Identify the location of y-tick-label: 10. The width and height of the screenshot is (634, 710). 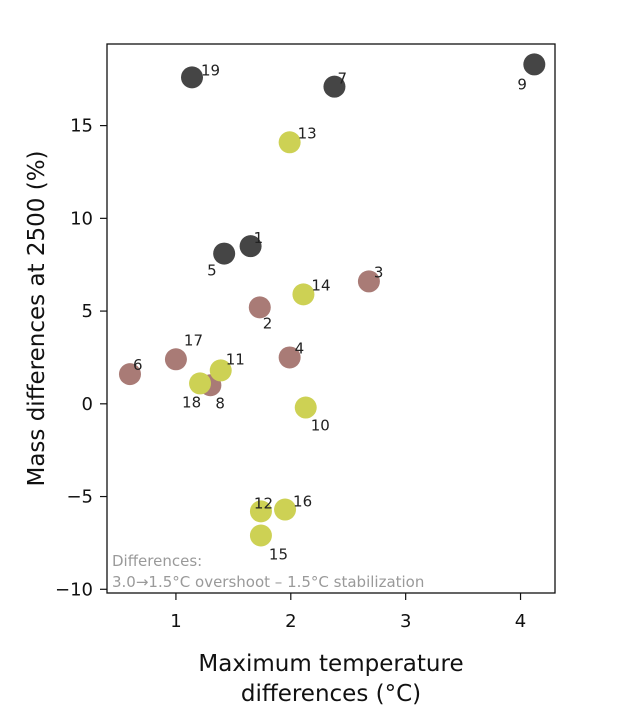
(81, 218).